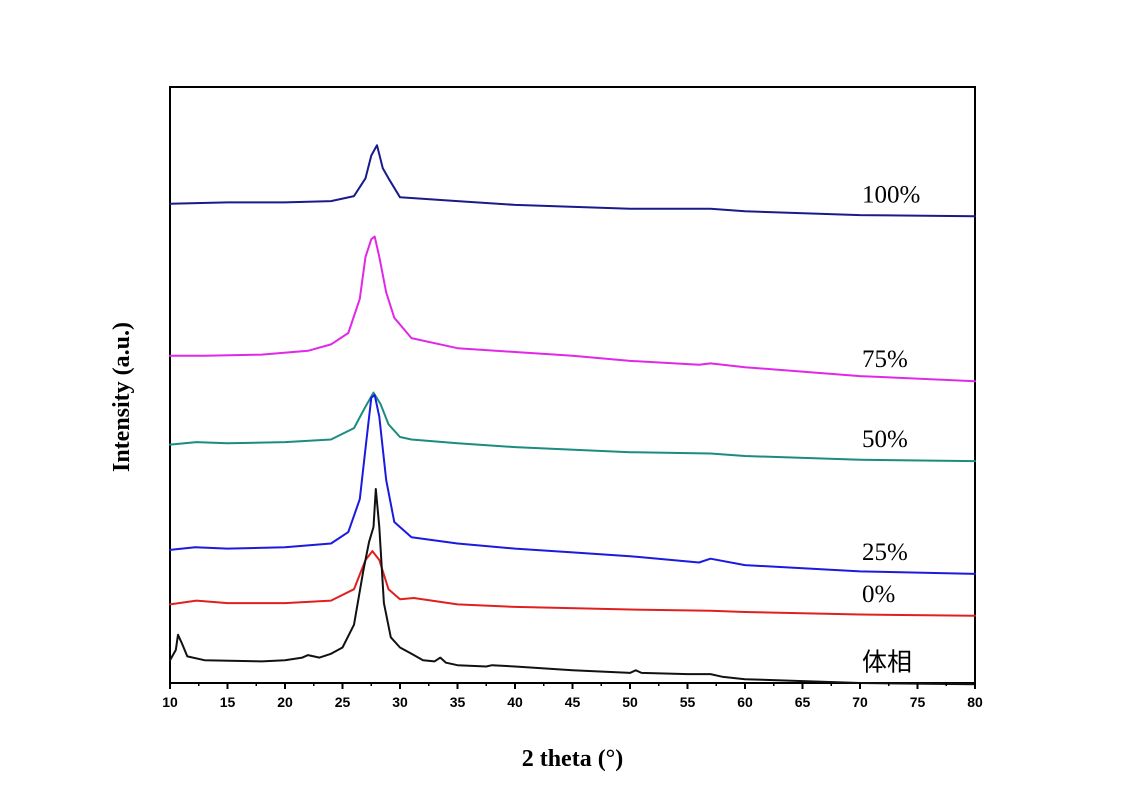  I want to click on x-tick-label: 70, so click(860, 702).